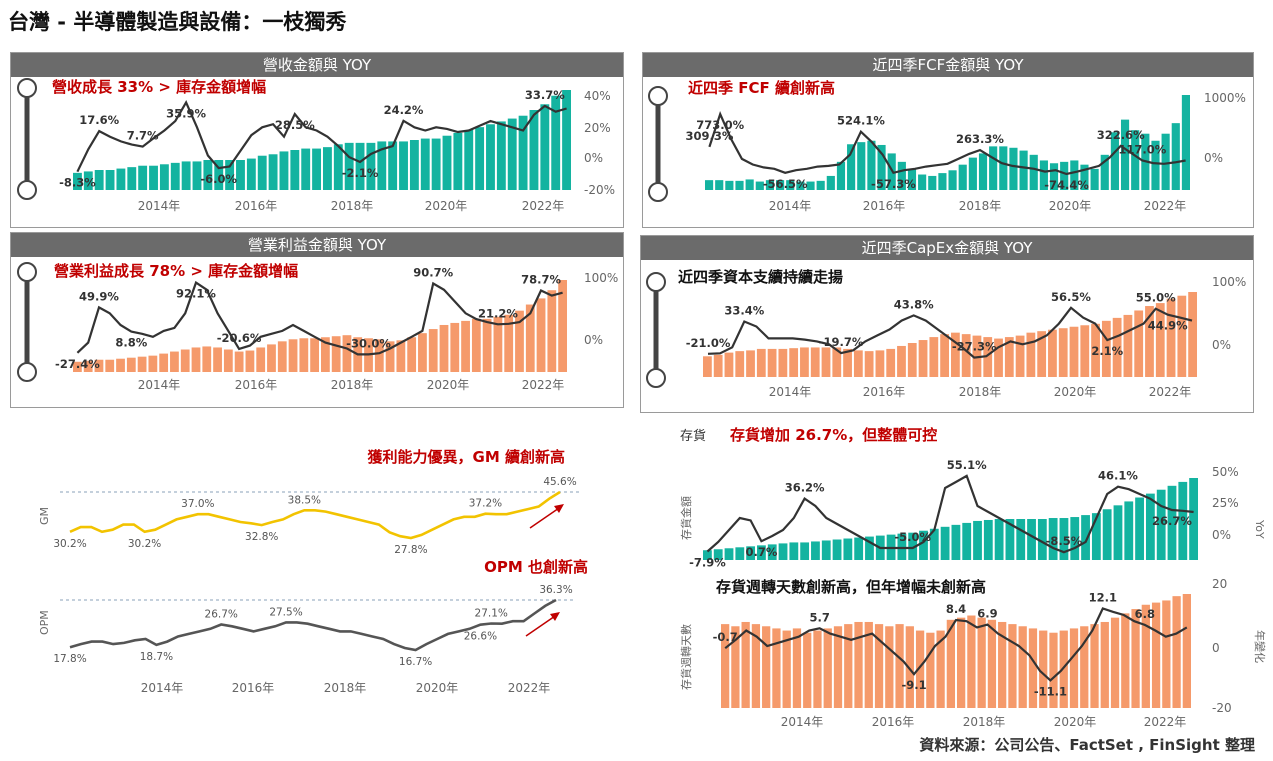  Describe the element at coordinates (950, 332) in the screenshot. I see `capex-yoy-line` at that location.